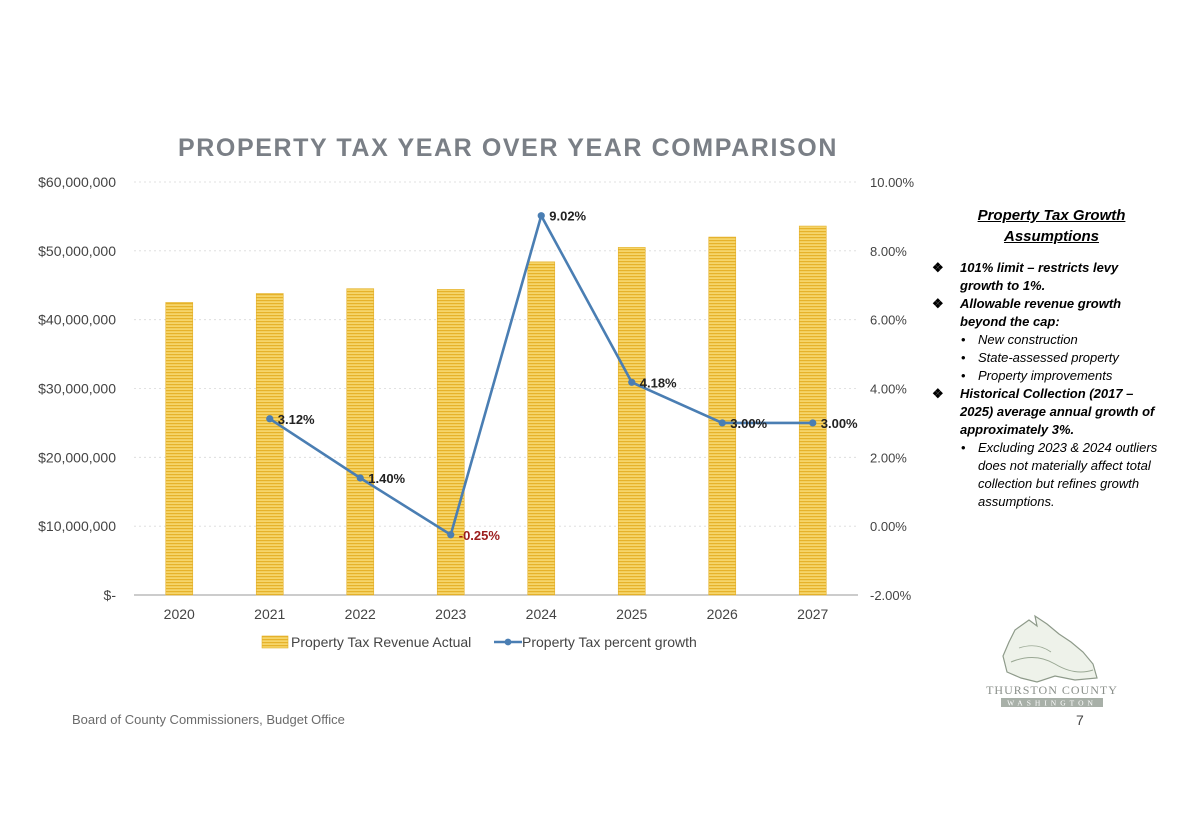  Describe the element at coordinates (381, 642) in the screenshot. I see `legend-bar-label: Property Tax Revenue Actual` at that location.